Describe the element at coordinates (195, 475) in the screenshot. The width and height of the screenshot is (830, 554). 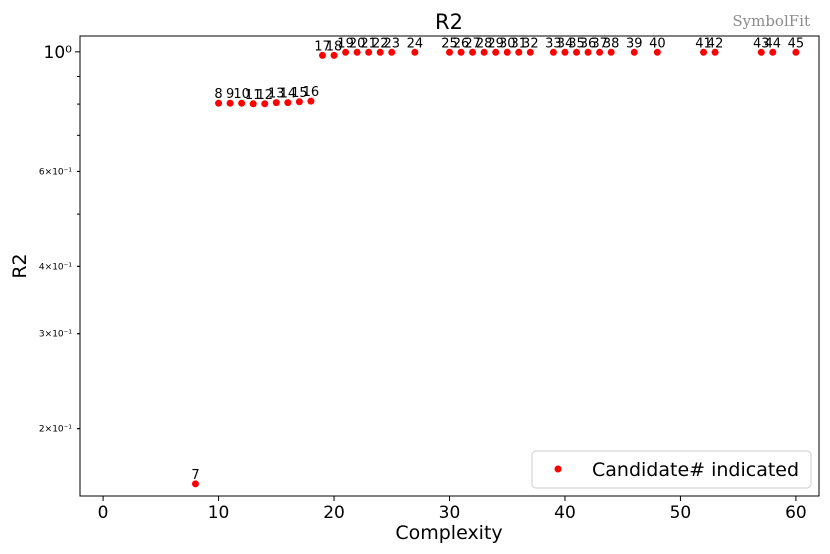
I see `data-point-label: 7` at that location.